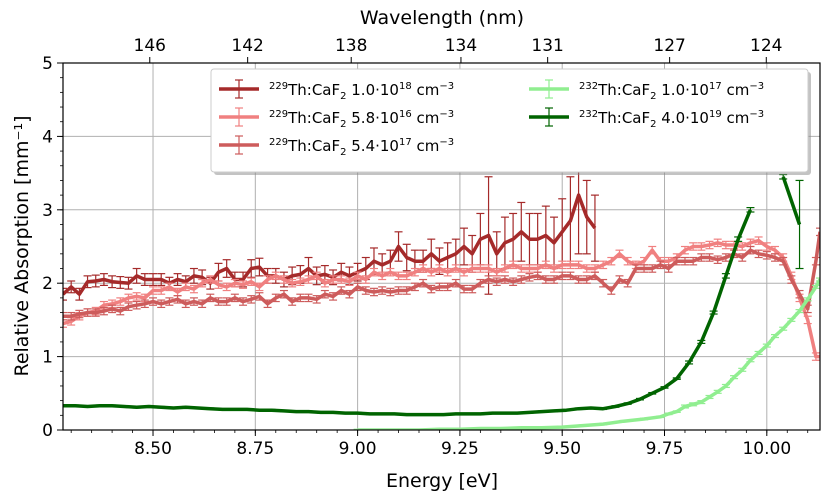 Image resolution: width=830 pixels, height=497 pixels. What do you see at coordinates (766, 449) in the screenshot?
I see `x-tick-label: 10.00` at bounding box center [766, 449].